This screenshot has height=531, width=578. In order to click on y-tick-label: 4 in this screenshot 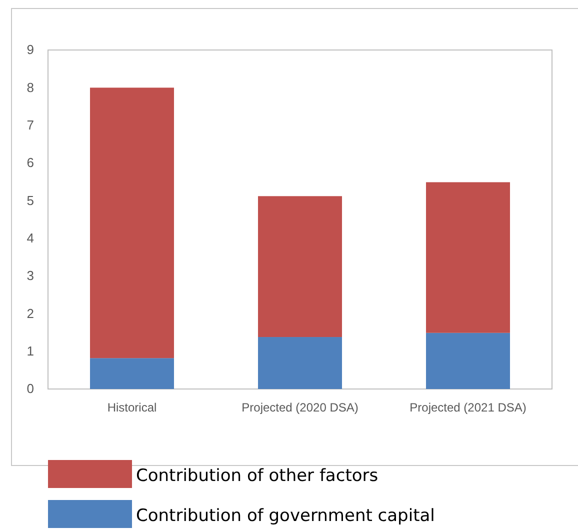, I will do `click(30, 238)`.